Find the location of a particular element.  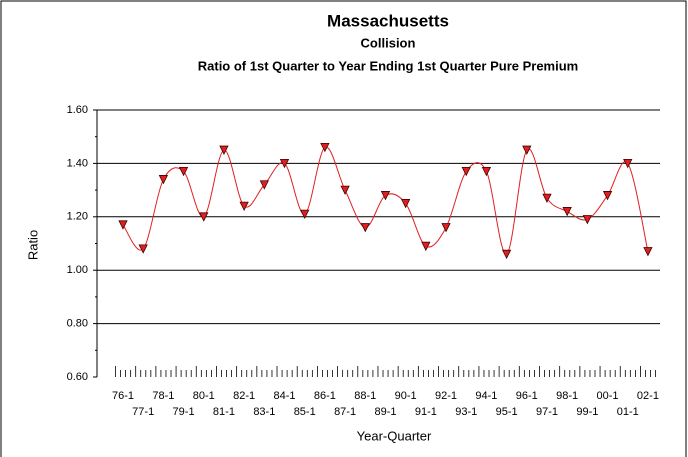

y-tick-label: 1.20 is located at coordinates (77, 217).